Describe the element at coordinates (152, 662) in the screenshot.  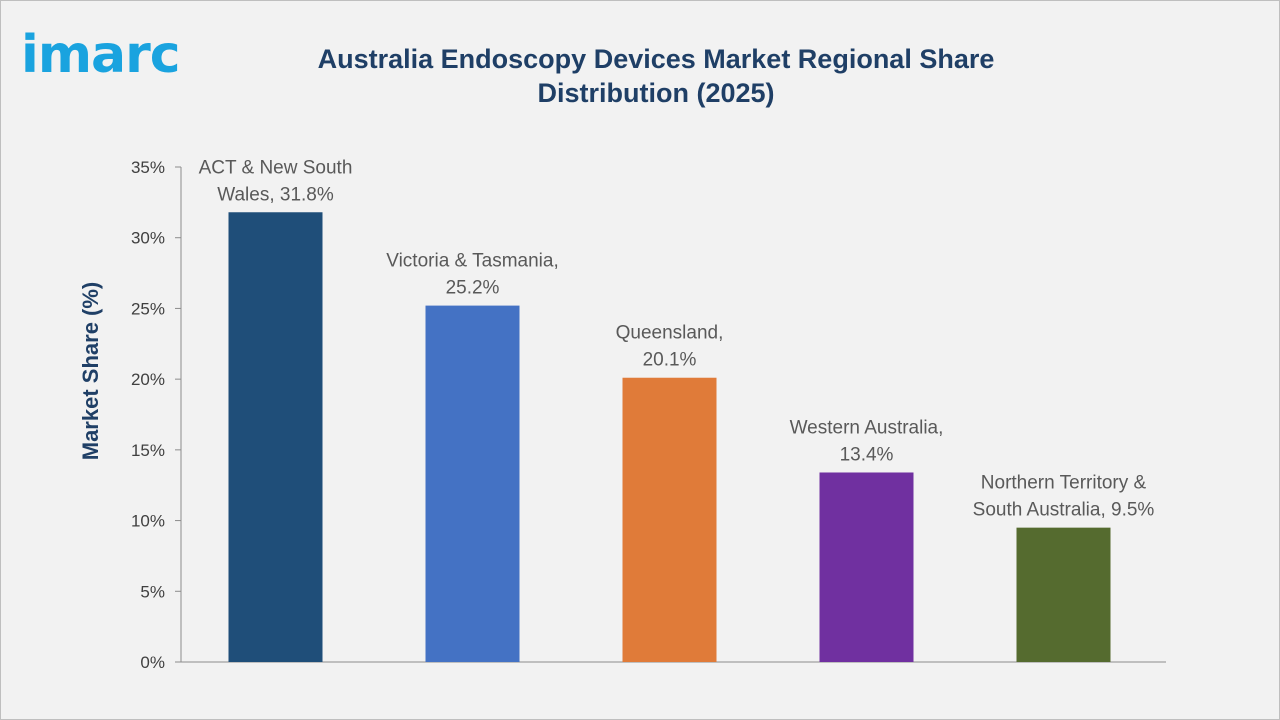
I see `y-tick-label: 0%` at that location.